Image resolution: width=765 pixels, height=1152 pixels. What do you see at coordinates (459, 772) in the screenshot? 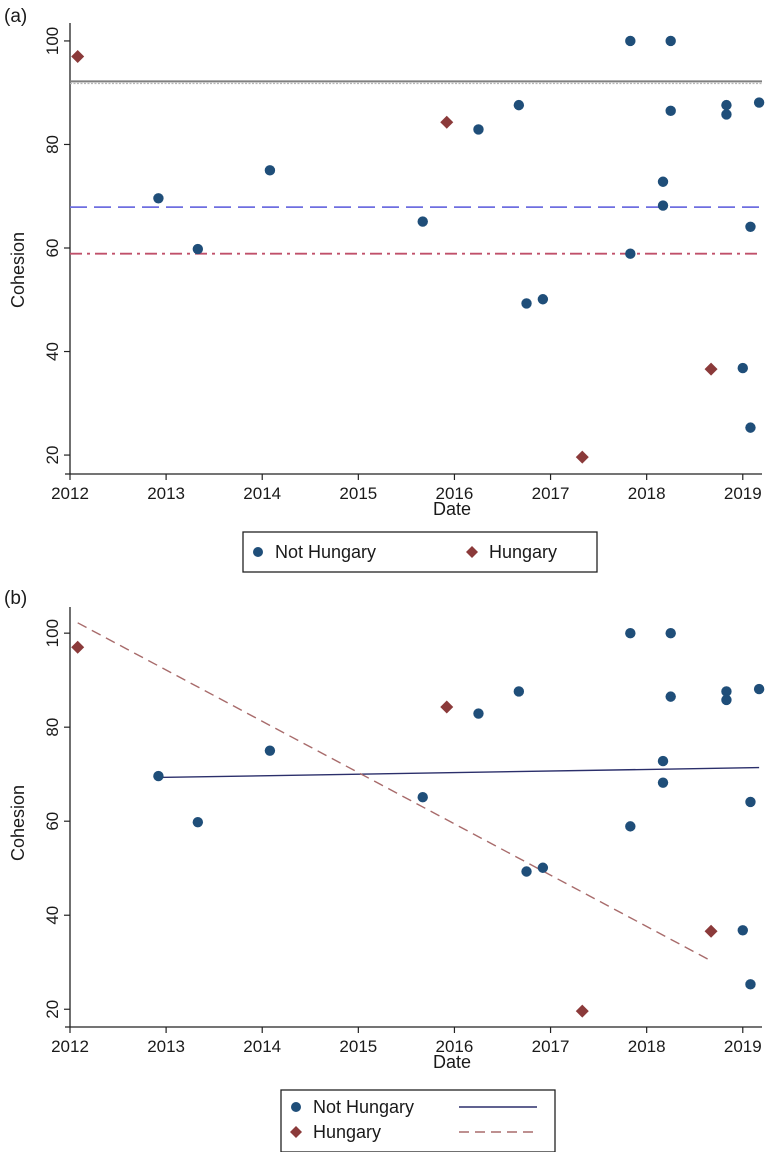
I see `fit-line` at bounding box center [459, 772].